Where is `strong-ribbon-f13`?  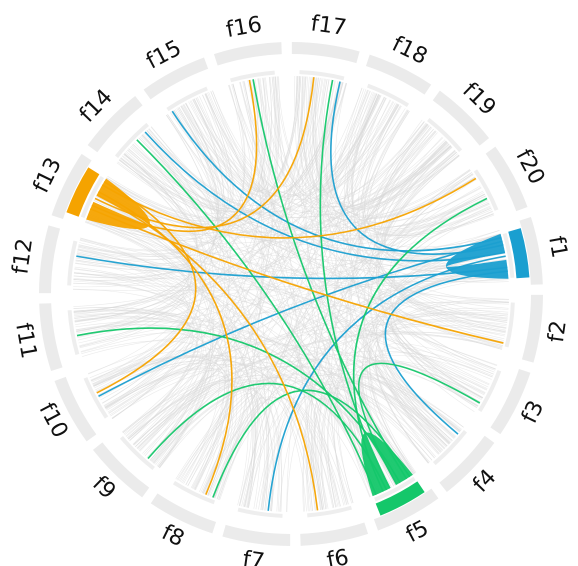 strong-ribbon-f13 is located at coordinates (118, 204).